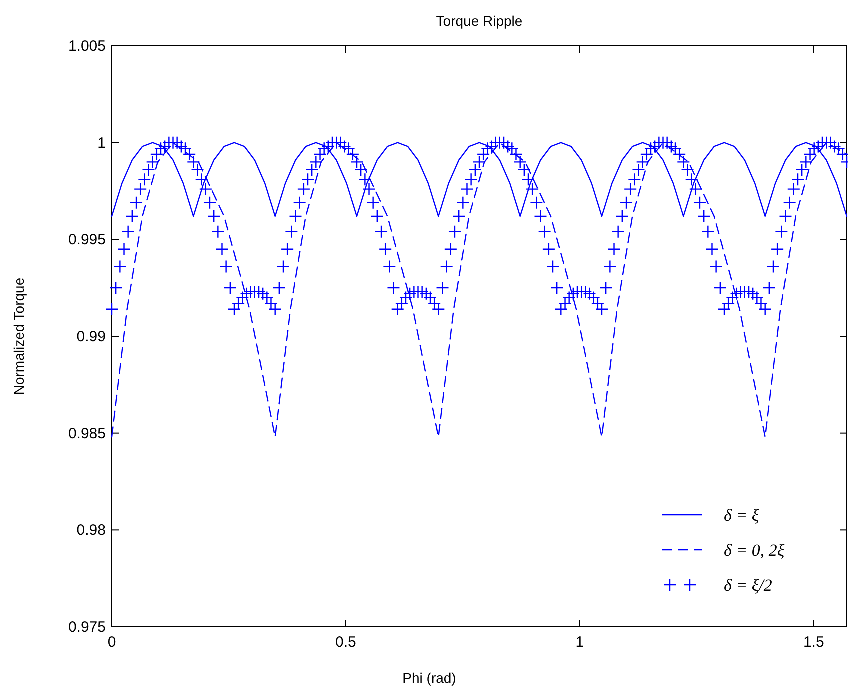 This screenshot has width=848, height=692. I want to click on y-tick-label: 1.005, so click(87, 46).